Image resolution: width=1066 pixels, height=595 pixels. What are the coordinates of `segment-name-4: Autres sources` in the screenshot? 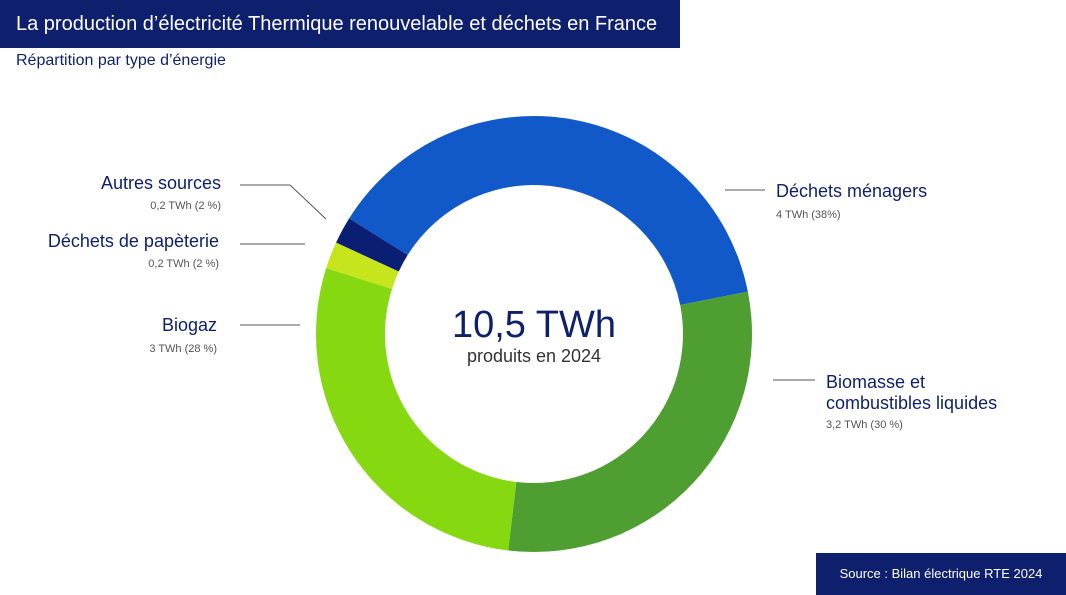 It's located at (161, 183).